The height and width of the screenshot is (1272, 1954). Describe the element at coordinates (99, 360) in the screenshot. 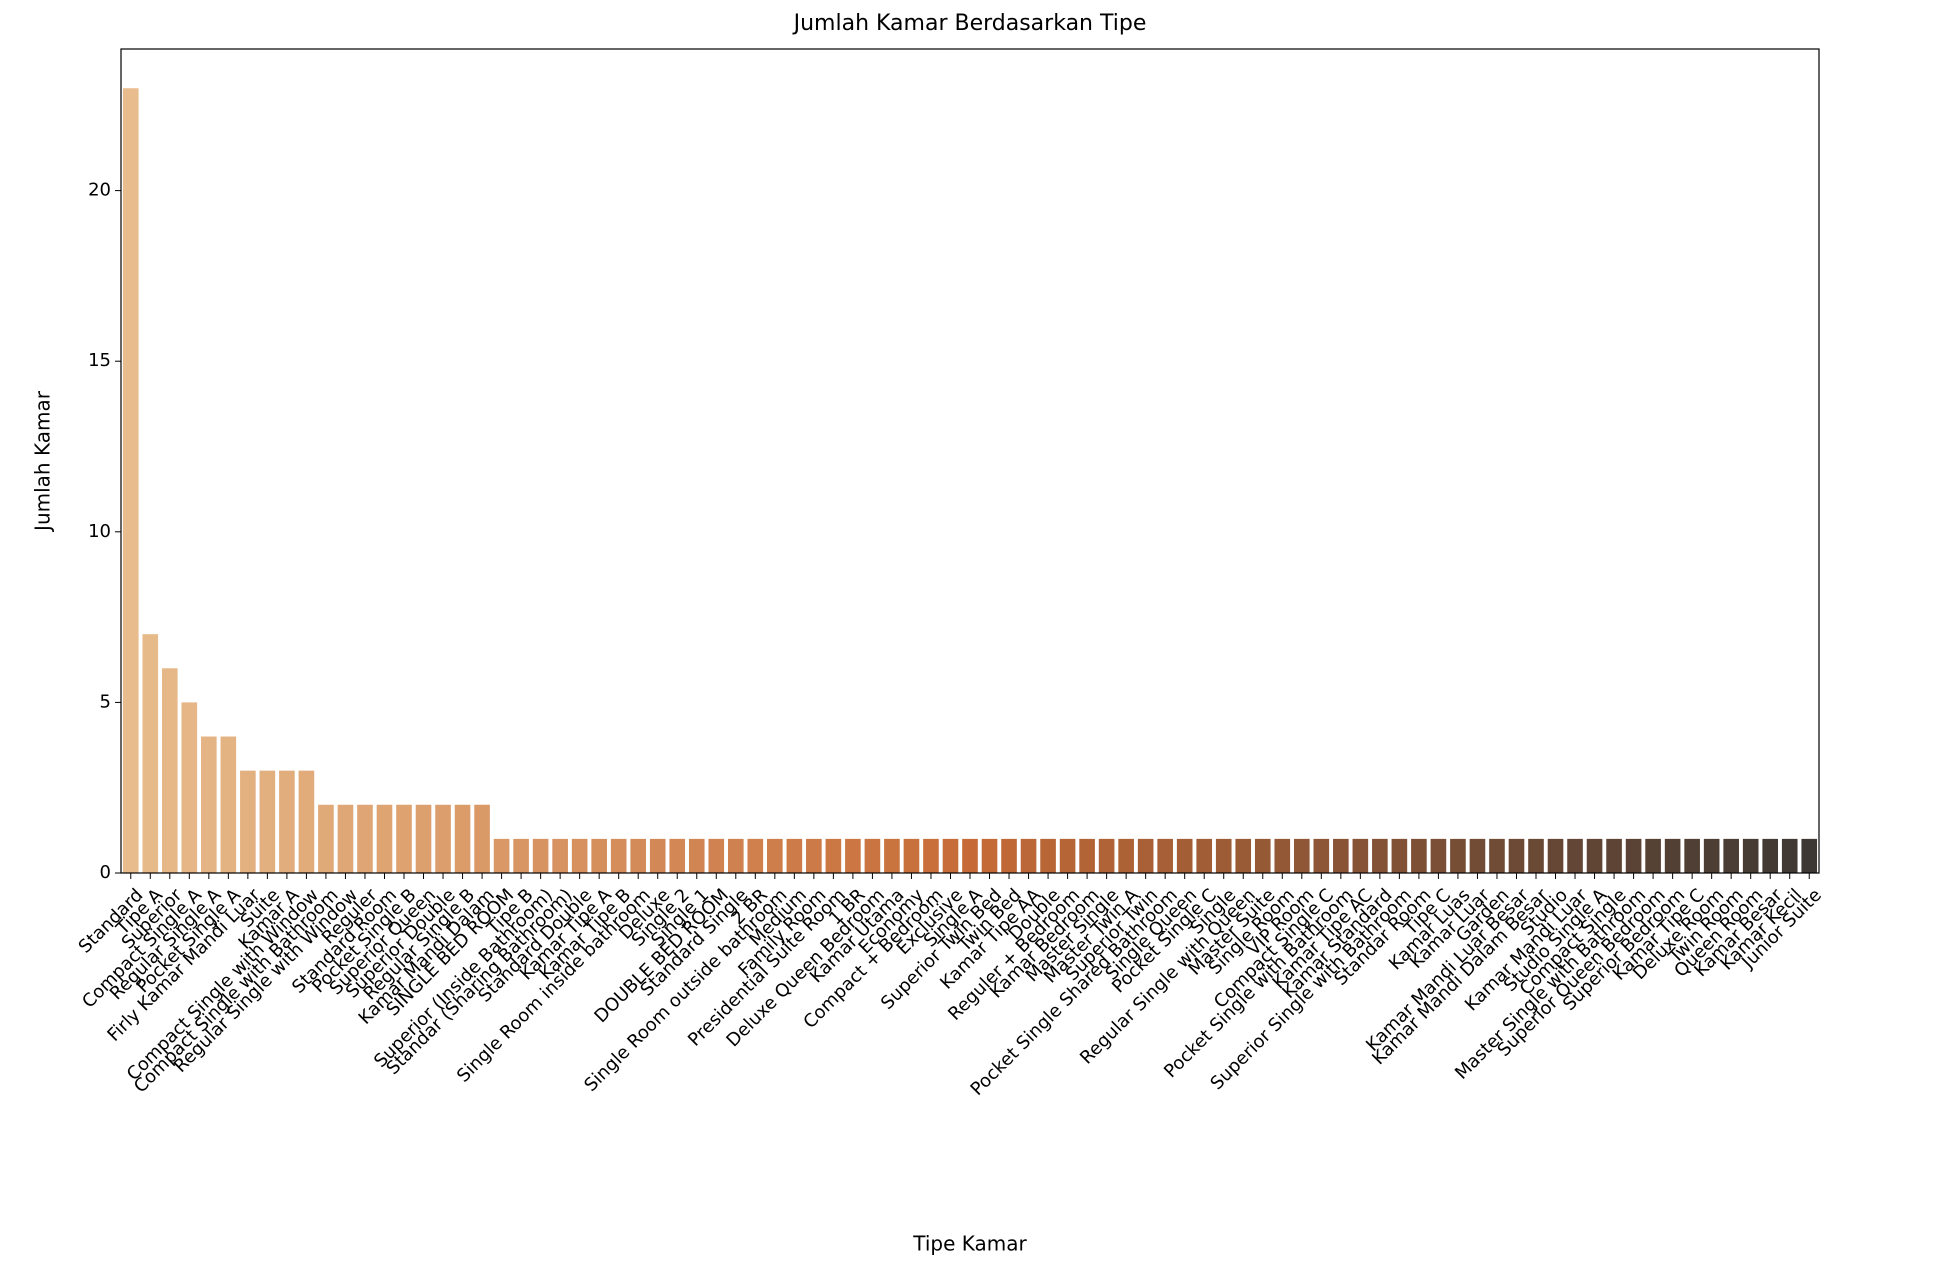

I see `y-tick-label: 15` at that location.